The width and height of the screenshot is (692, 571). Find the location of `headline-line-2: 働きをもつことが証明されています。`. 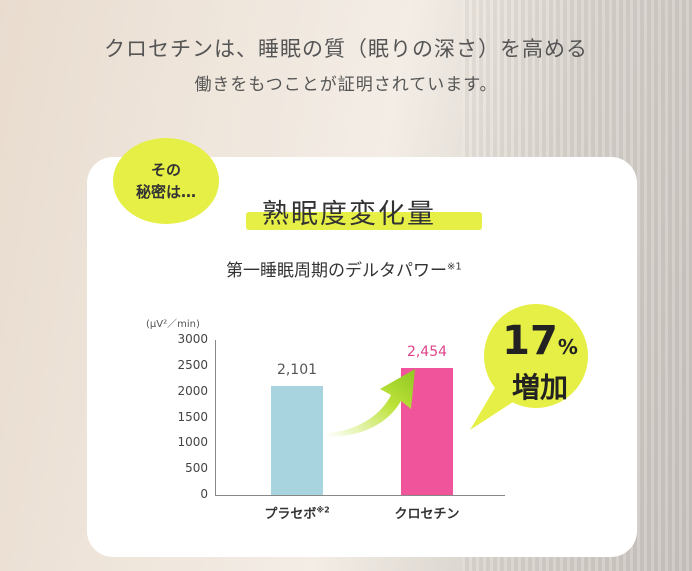

headline-line-2: 働きをもつことが証明されています。 is located at coordinates (346, 85).